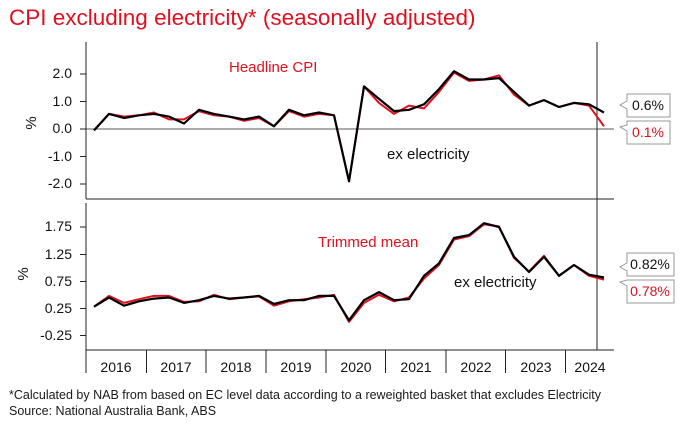  What do you see at coordinates (325, 361) in the screenshot?
I see `x-year-ticks` at bounding box center [325, 361].